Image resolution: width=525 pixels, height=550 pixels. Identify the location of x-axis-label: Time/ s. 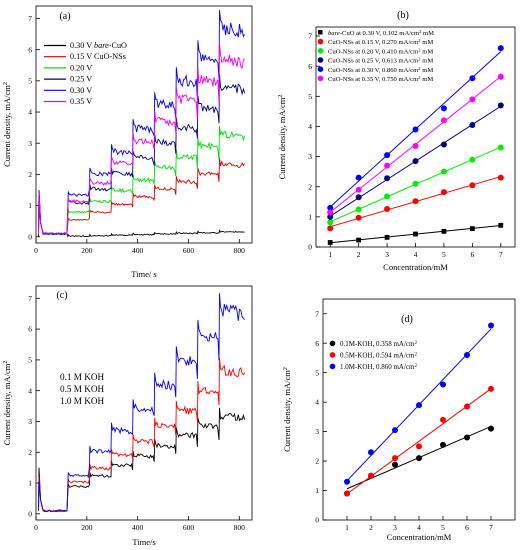
(143, 274).